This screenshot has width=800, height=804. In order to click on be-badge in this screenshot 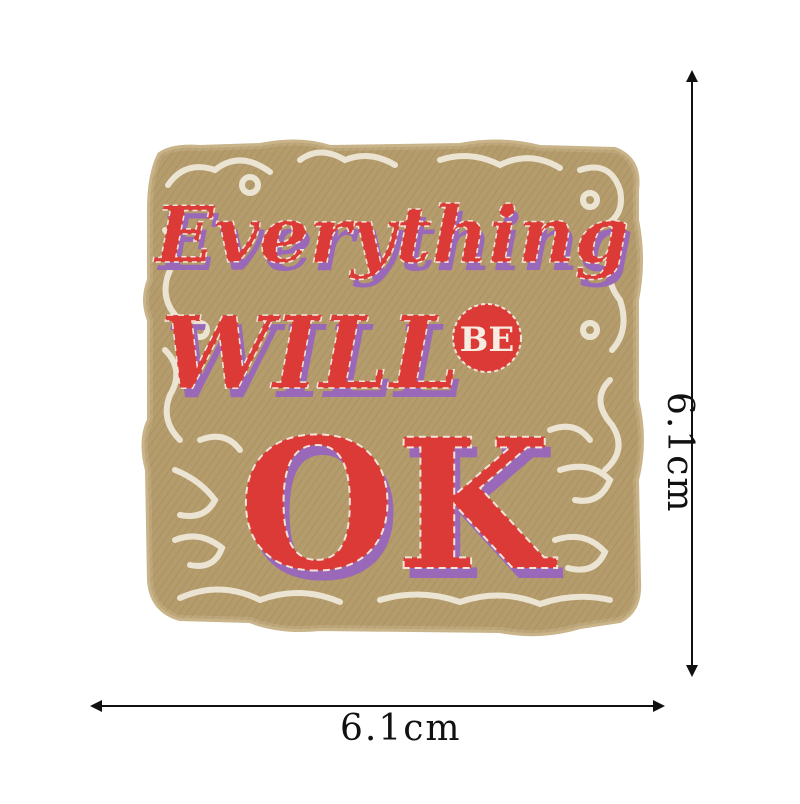, I will do `click(487, 338)`.